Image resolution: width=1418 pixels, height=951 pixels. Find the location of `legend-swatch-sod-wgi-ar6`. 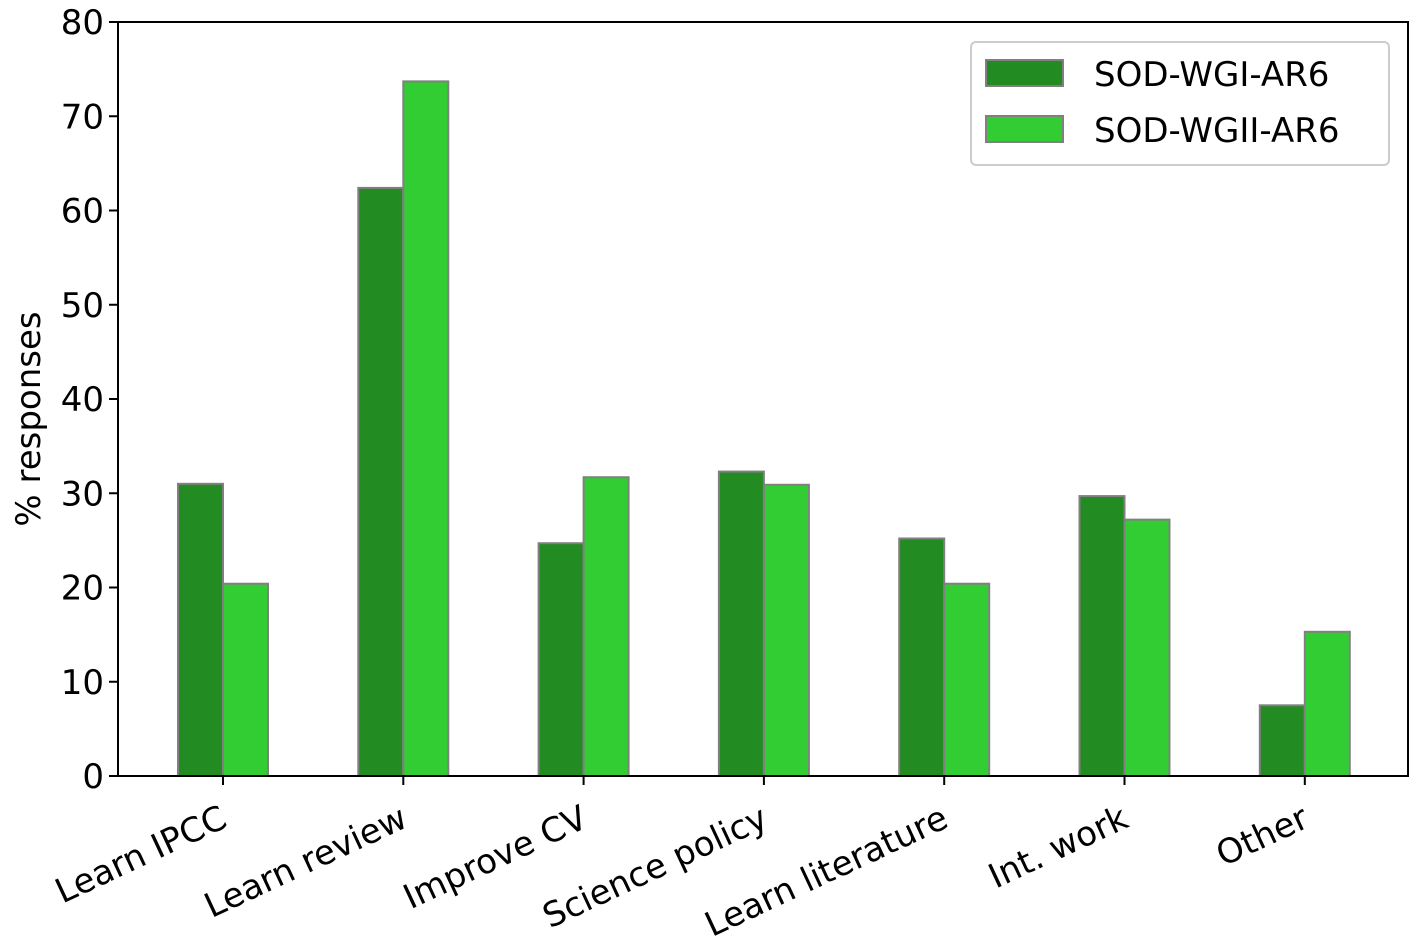

legend-swatch-sod-wgi-ar6 is located at coordinates (1024, 73).